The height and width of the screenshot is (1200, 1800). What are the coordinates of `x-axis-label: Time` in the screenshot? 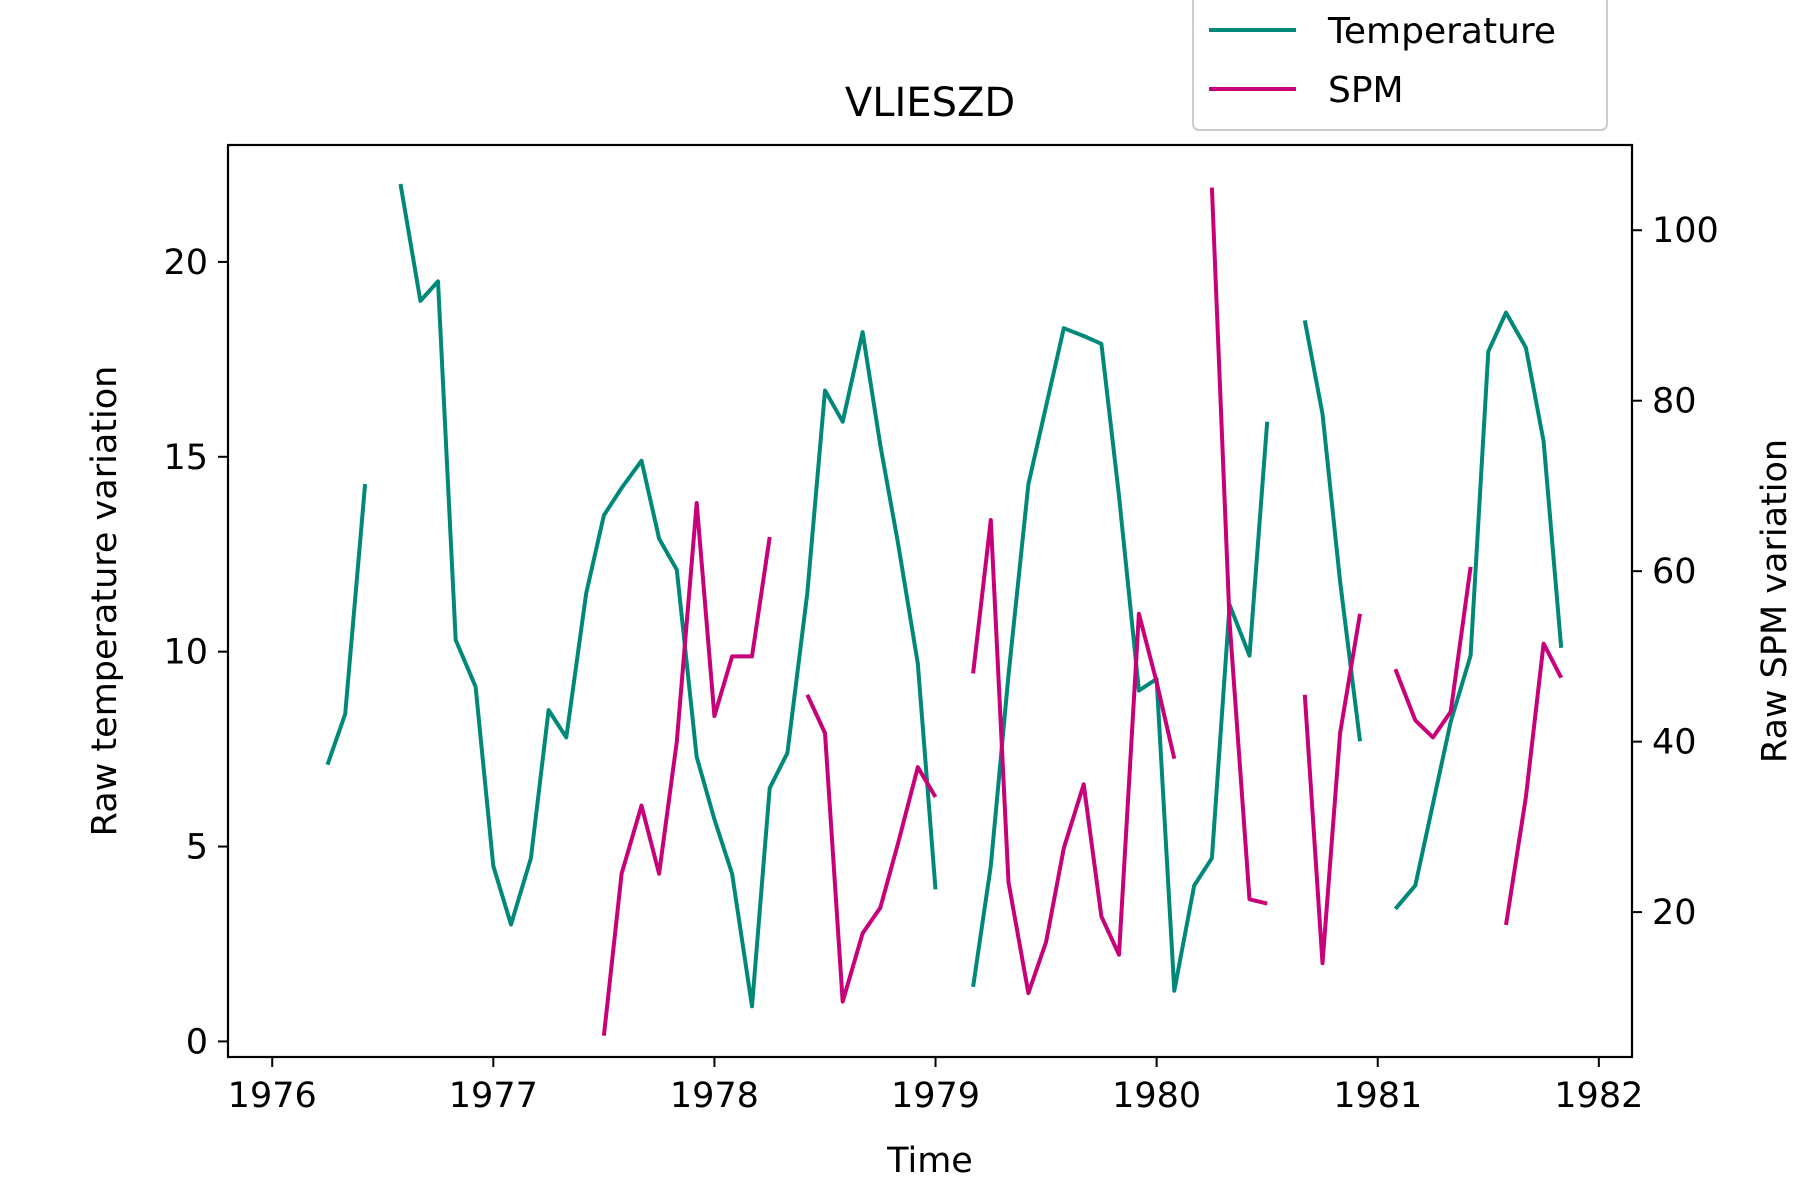 It's located at (929, 1161).